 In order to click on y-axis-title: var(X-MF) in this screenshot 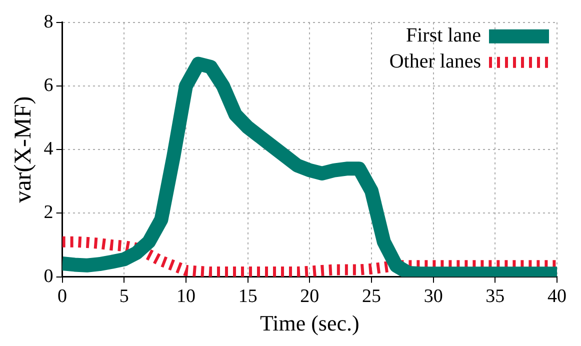, I will do `click(23, 149)`.